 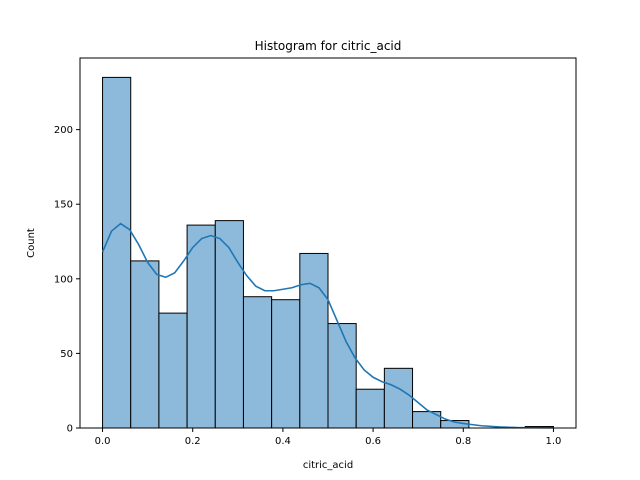 What do you see at coordinates (463, 441) in the screenshot?
I see `x-tick-label: 0.8` at bounding box center [463, 441].